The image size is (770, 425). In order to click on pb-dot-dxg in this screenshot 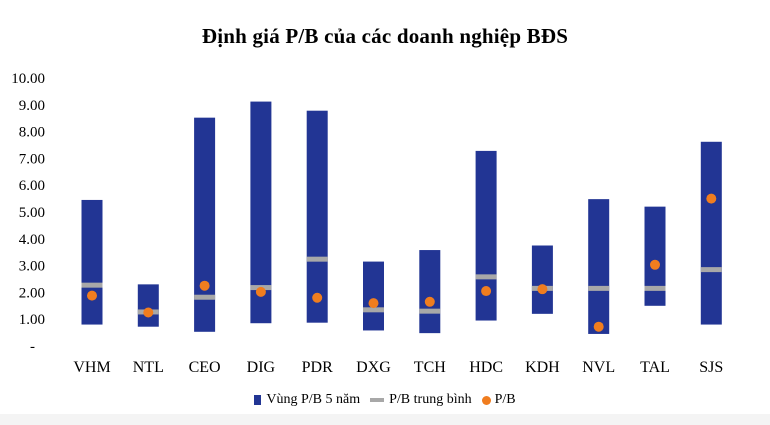, I will do `click(373, 303)`.